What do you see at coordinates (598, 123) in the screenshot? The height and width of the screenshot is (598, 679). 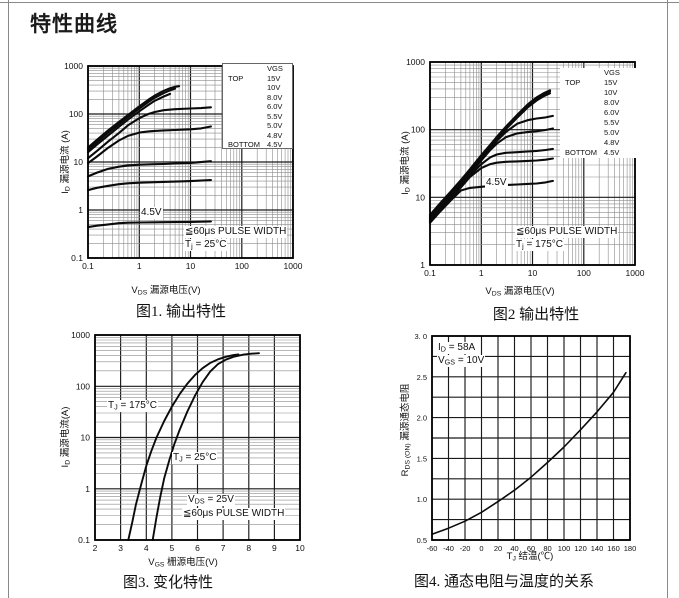 I see `legend-row: 5.5V` at bounding box center [598, 123].